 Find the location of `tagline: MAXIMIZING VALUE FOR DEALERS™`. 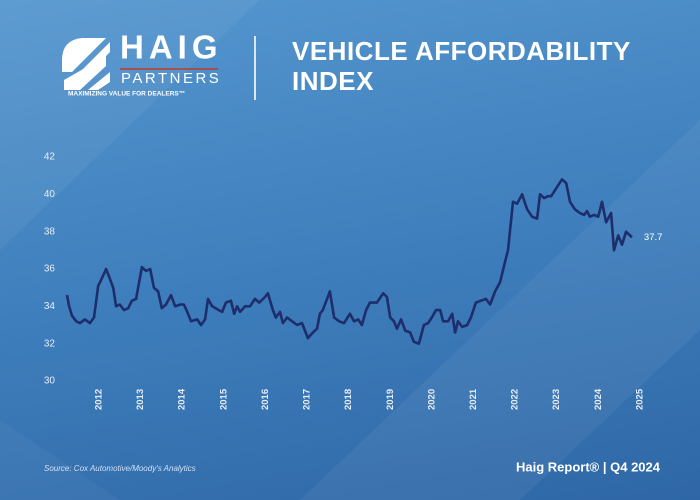

tagline: MAXIMIZING VALUE FOR DEALERS™ is located at coordinates (126, 94).